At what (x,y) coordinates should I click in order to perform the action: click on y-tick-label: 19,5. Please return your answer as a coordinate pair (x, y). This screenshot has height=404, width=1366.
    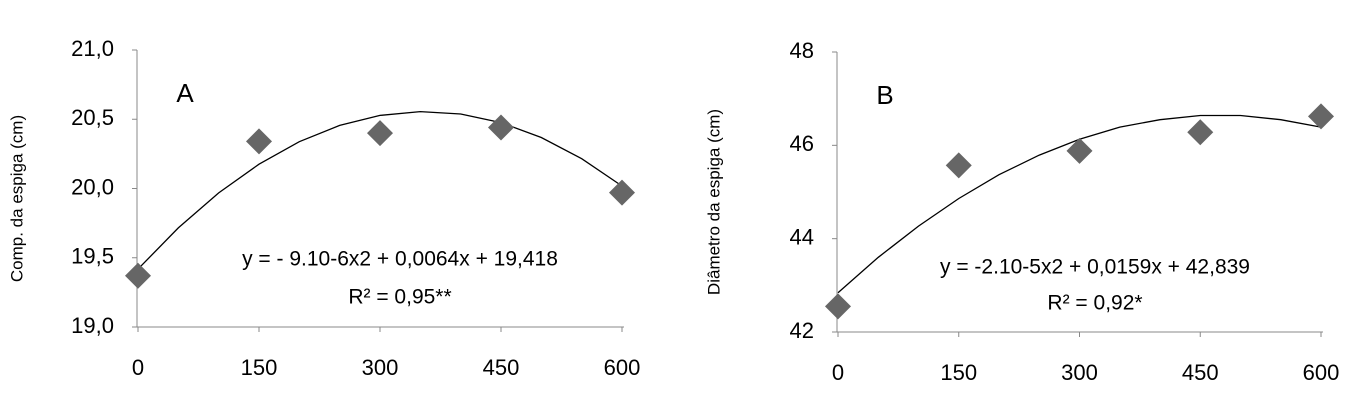
    Looking at the image, I should click on (92, 256).